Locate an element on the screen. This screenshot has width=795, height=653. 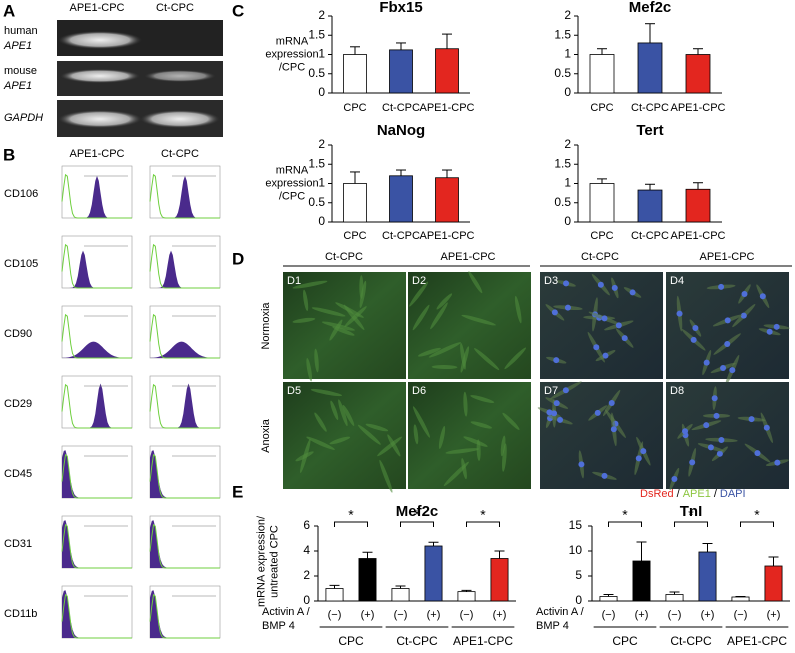
x-tick-label: APE1-CPC is located at coordinates (446, 108).